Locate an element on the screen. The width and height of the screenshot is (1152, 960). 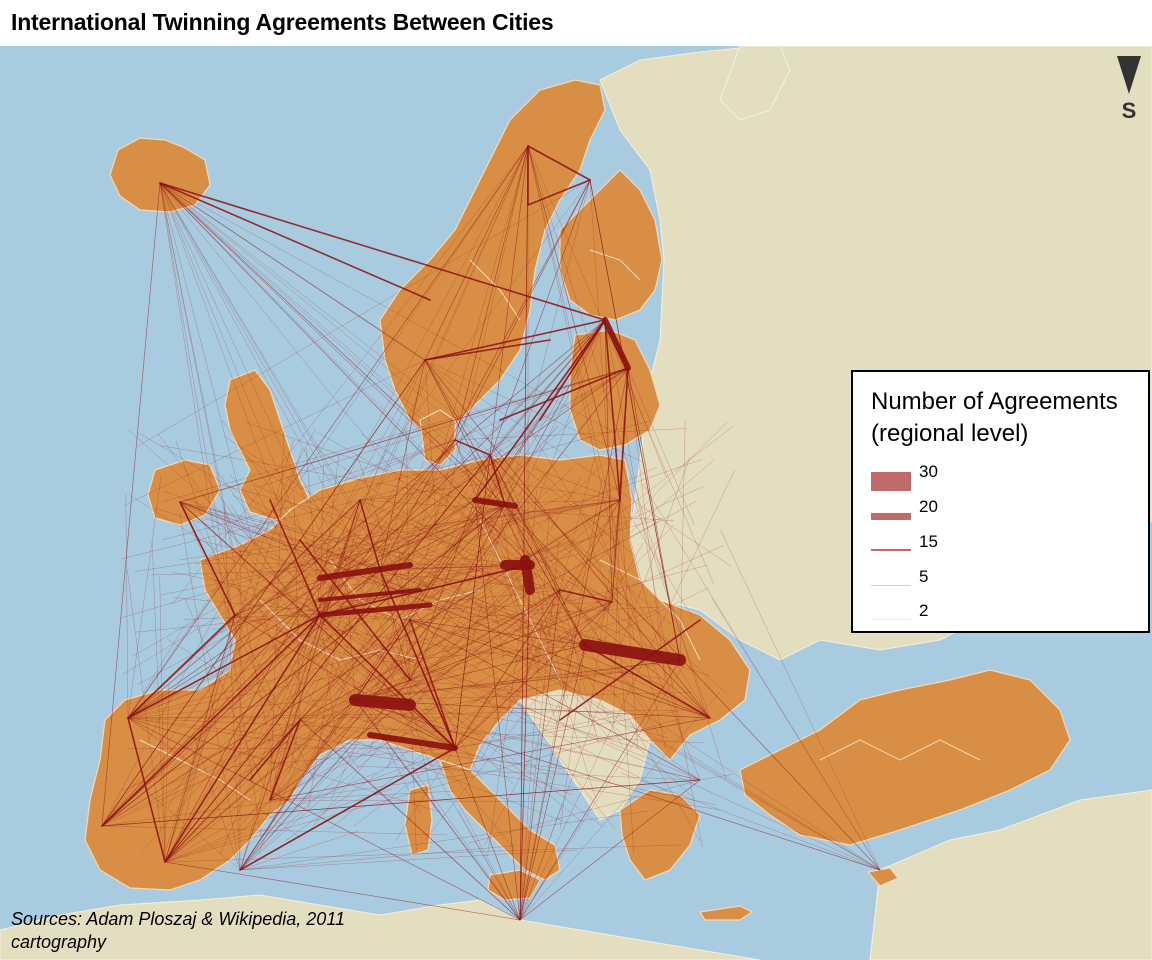
legend-item-5: 5 is located at coordinates (1001, 582).